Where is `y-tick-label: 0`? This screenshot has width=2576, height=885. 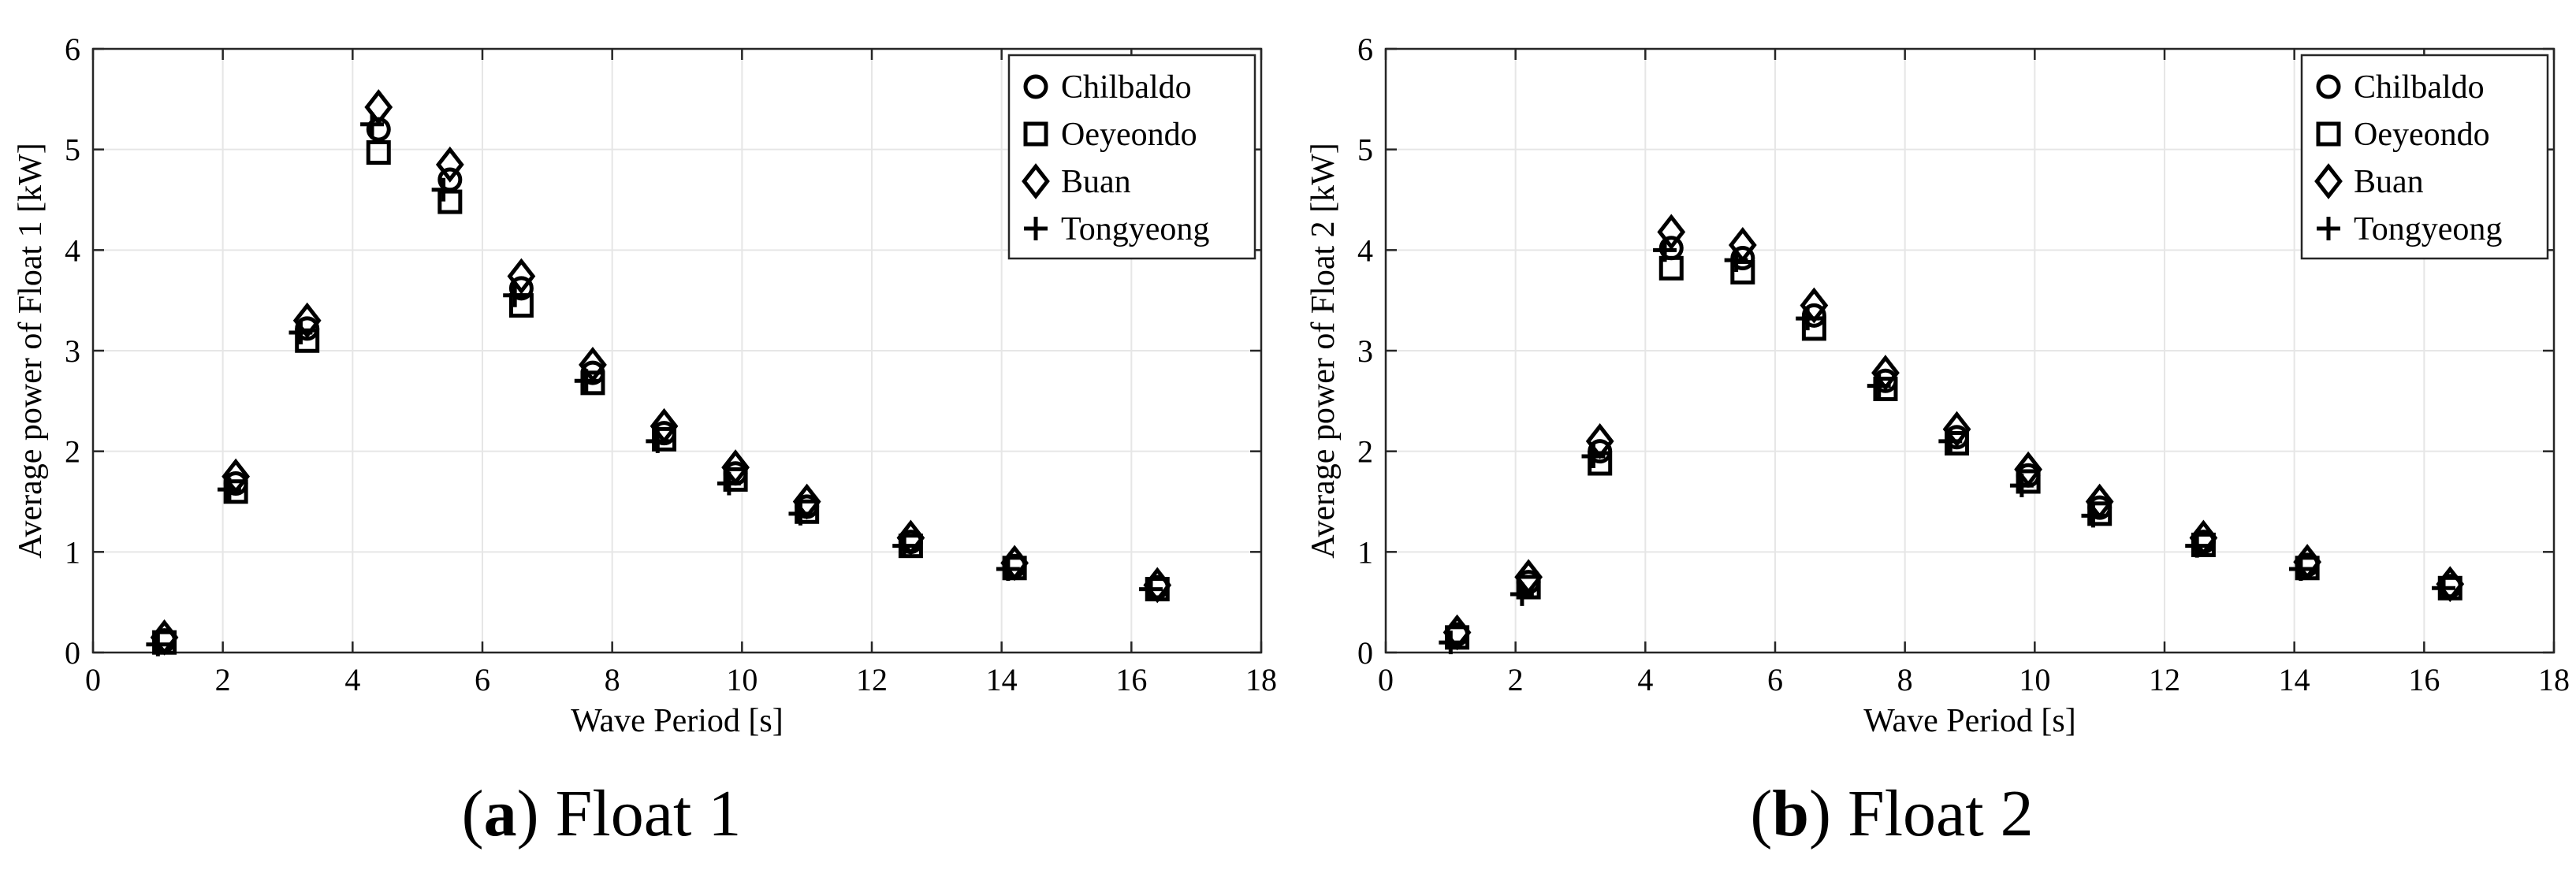 y-tick-label: 0 is located at coordinates (1365, 653).